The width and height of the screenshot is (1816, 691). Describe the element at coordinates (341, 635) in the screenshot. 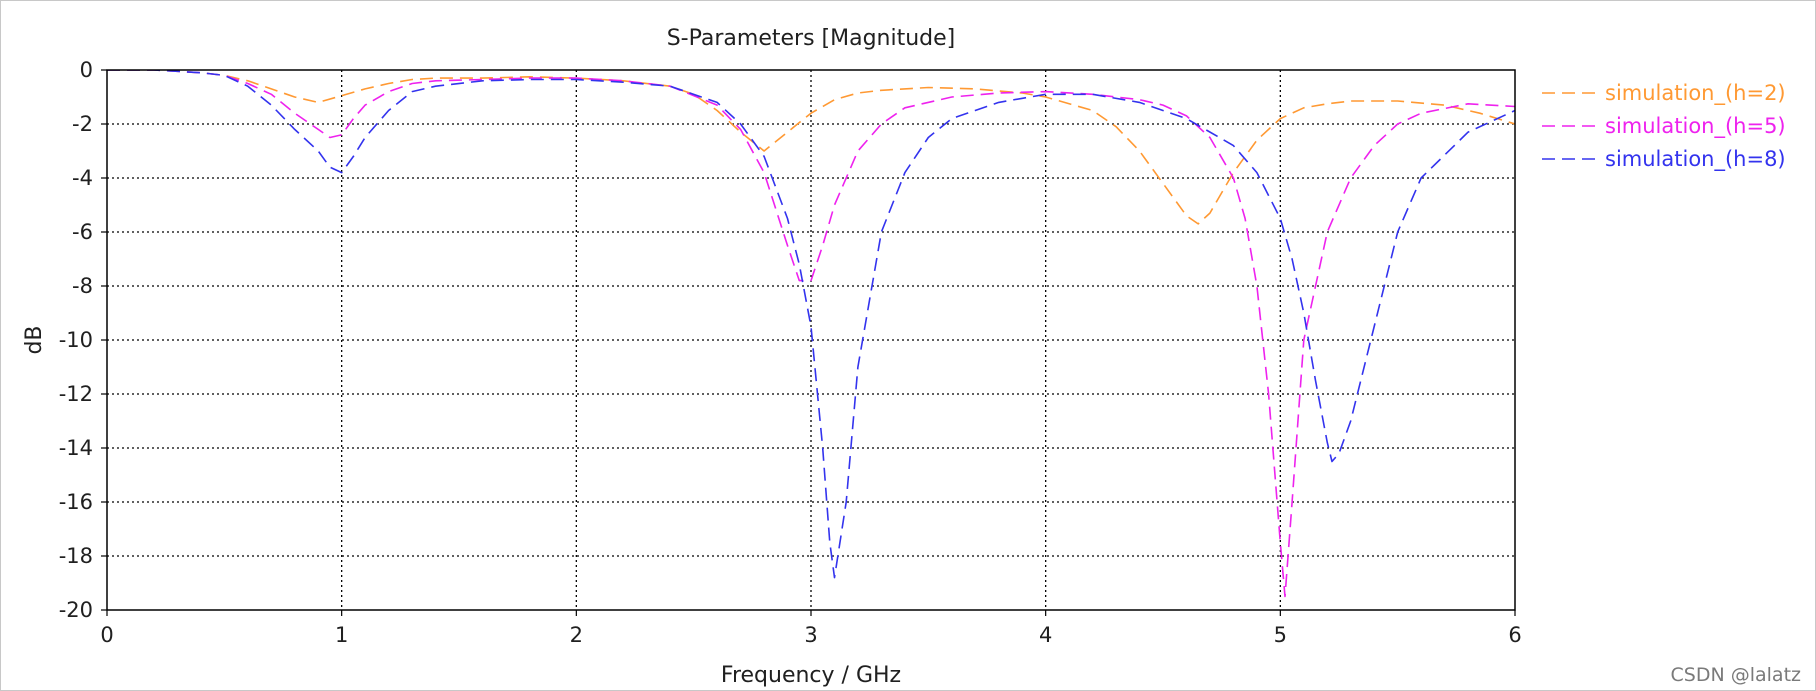

I see `x-tick-label: 1` at that location.